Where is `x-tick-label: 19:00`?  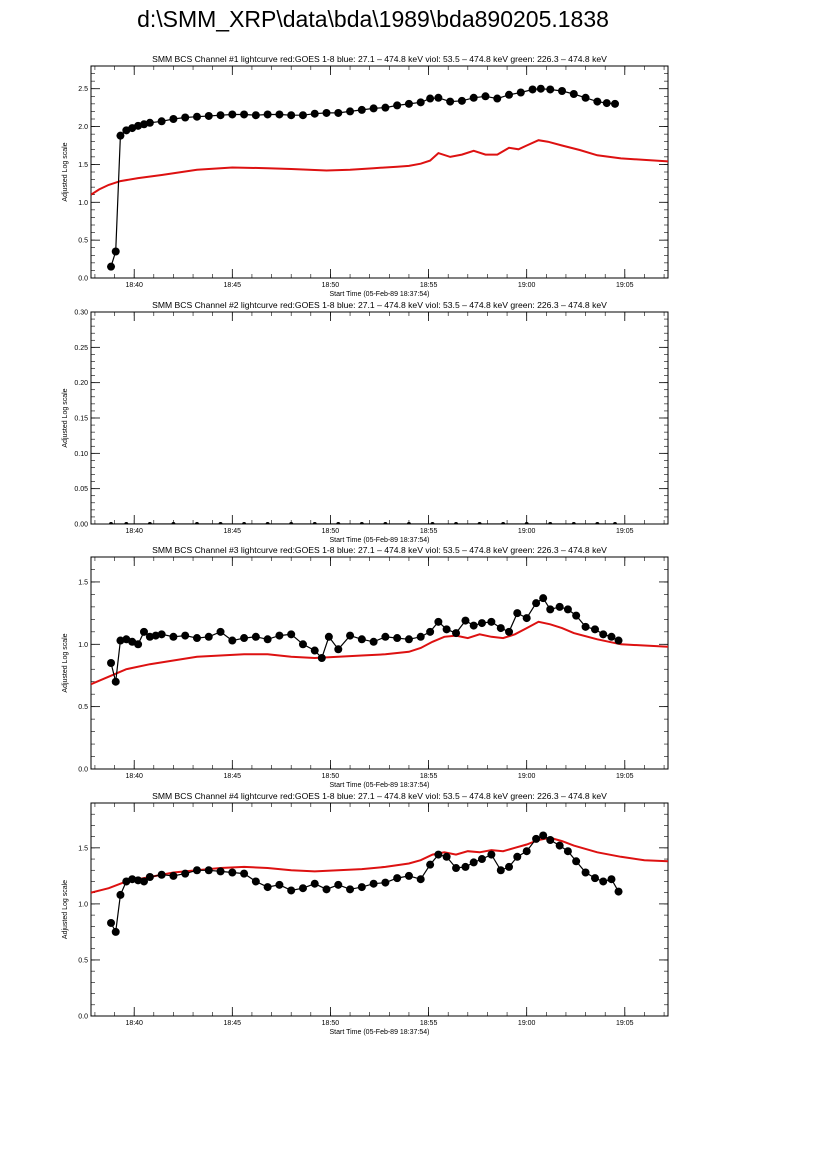 x-tick-label: 19:00 is located at coordinates (527, 285).